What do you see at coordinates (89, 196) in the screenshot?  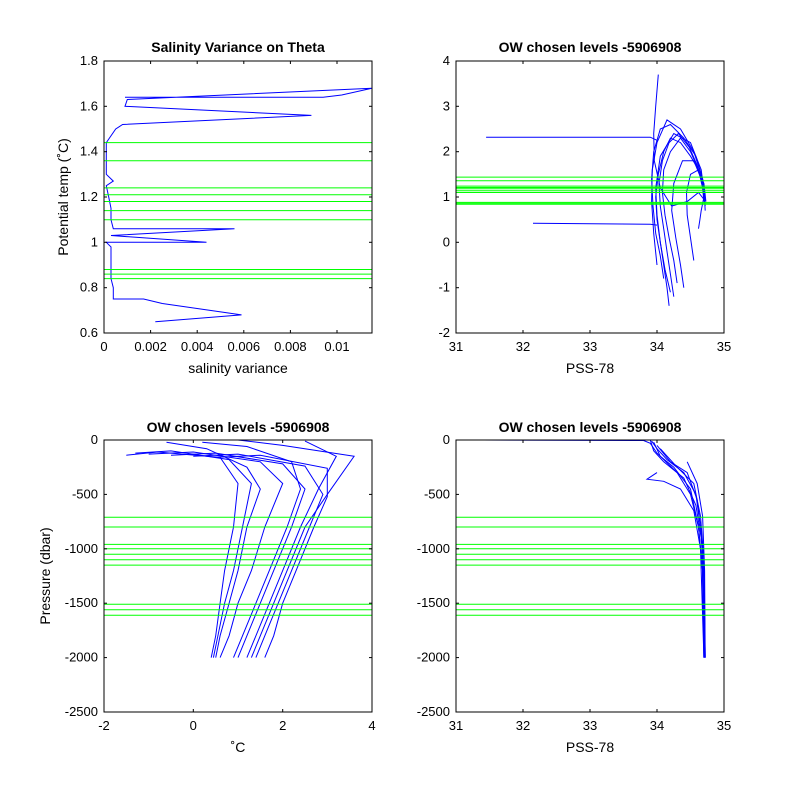 I see `y-tick-label: 1.2` at bounding box center [89, 196].